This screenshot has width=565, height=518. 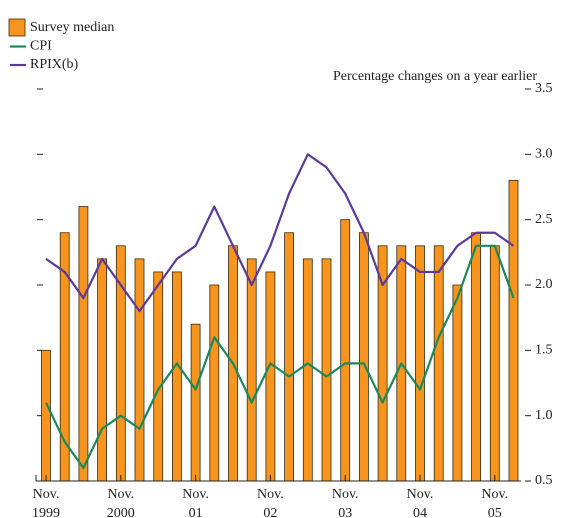 What do you see at coordinates (544, 415) in the screenshot?
I see `y-tick-label: 1.0` at bounding box center [544, 415].